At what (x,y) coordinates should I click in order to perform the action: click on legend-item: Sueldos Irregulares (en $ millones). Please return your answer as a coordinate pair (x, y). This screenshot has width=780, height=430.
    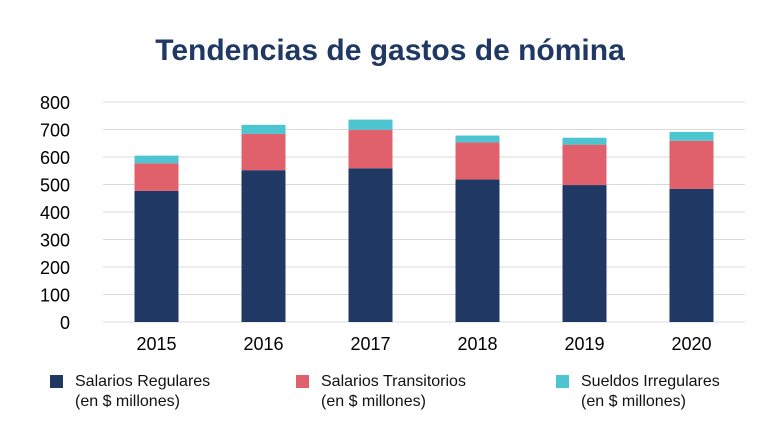
    Looking at the image, I should click on (638, 392).